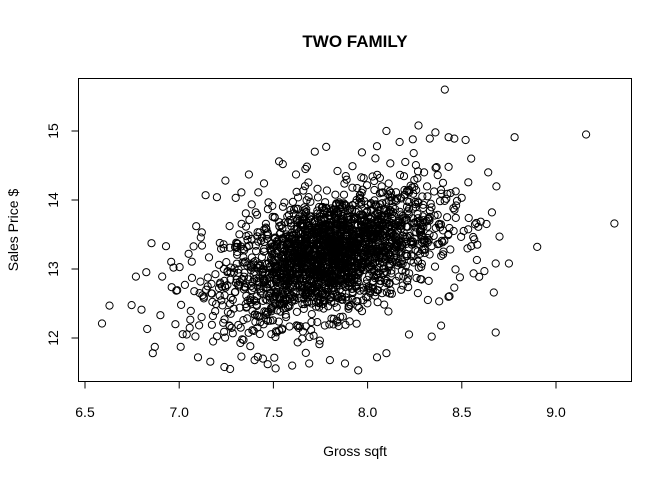  What do you see at coordinates (179, 412) in the screenshot?
I see `x-tick-label: 7.0` at bounding box center [179, 412].